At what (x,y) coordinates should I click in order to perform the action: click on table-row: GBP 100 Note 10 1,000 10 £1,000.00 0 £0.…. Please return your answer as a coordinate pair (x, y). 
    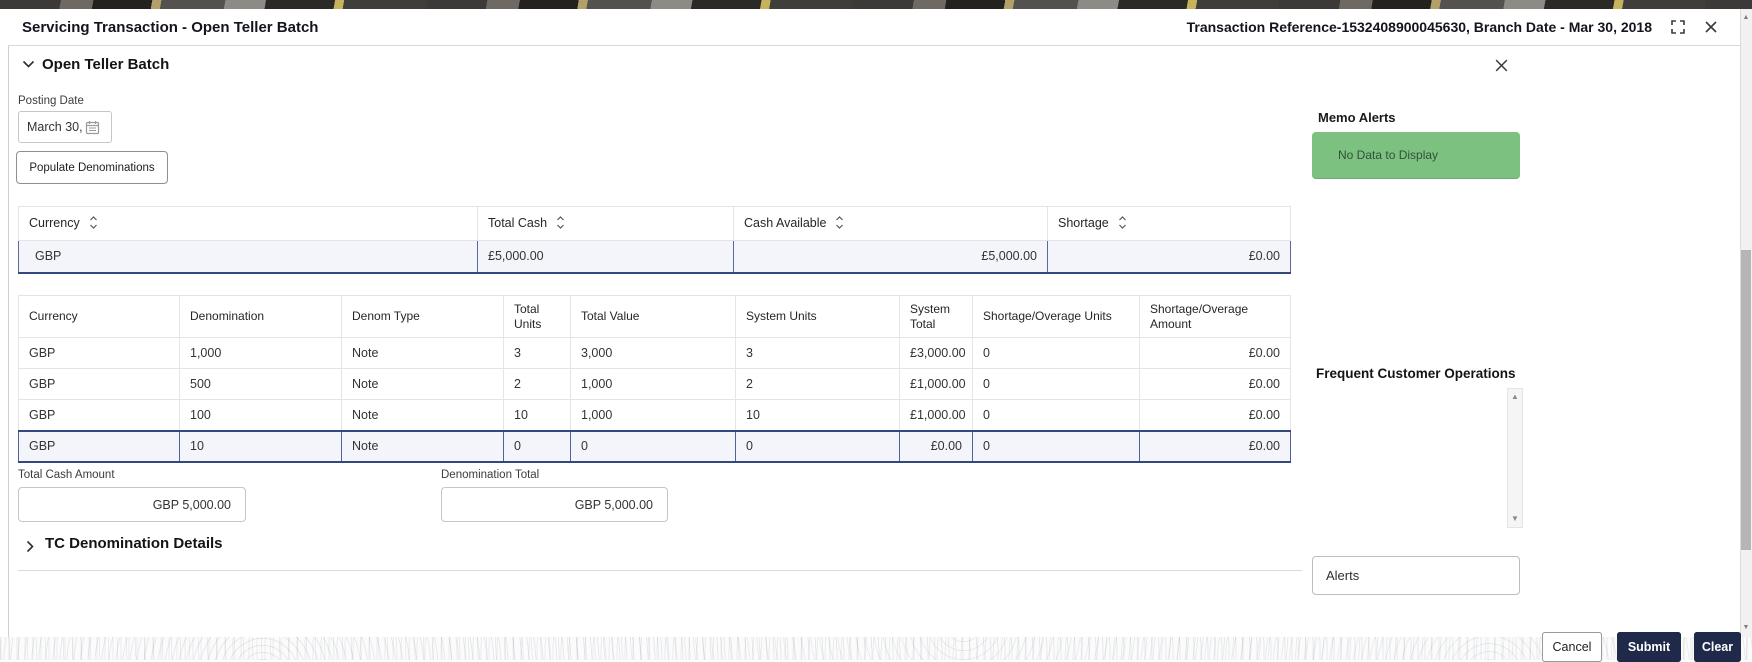
    Looking at the image, I should click on (654, 415).